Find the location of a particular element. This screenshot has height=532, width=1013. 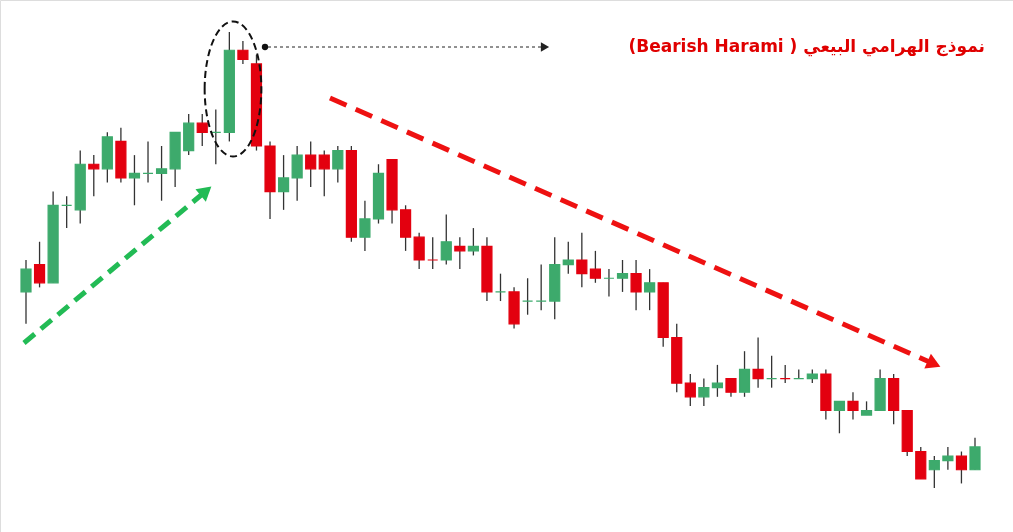

annotation: نموذج الهرامي البيعي ( Bearish Harami) is located at coordinates (806, 46).